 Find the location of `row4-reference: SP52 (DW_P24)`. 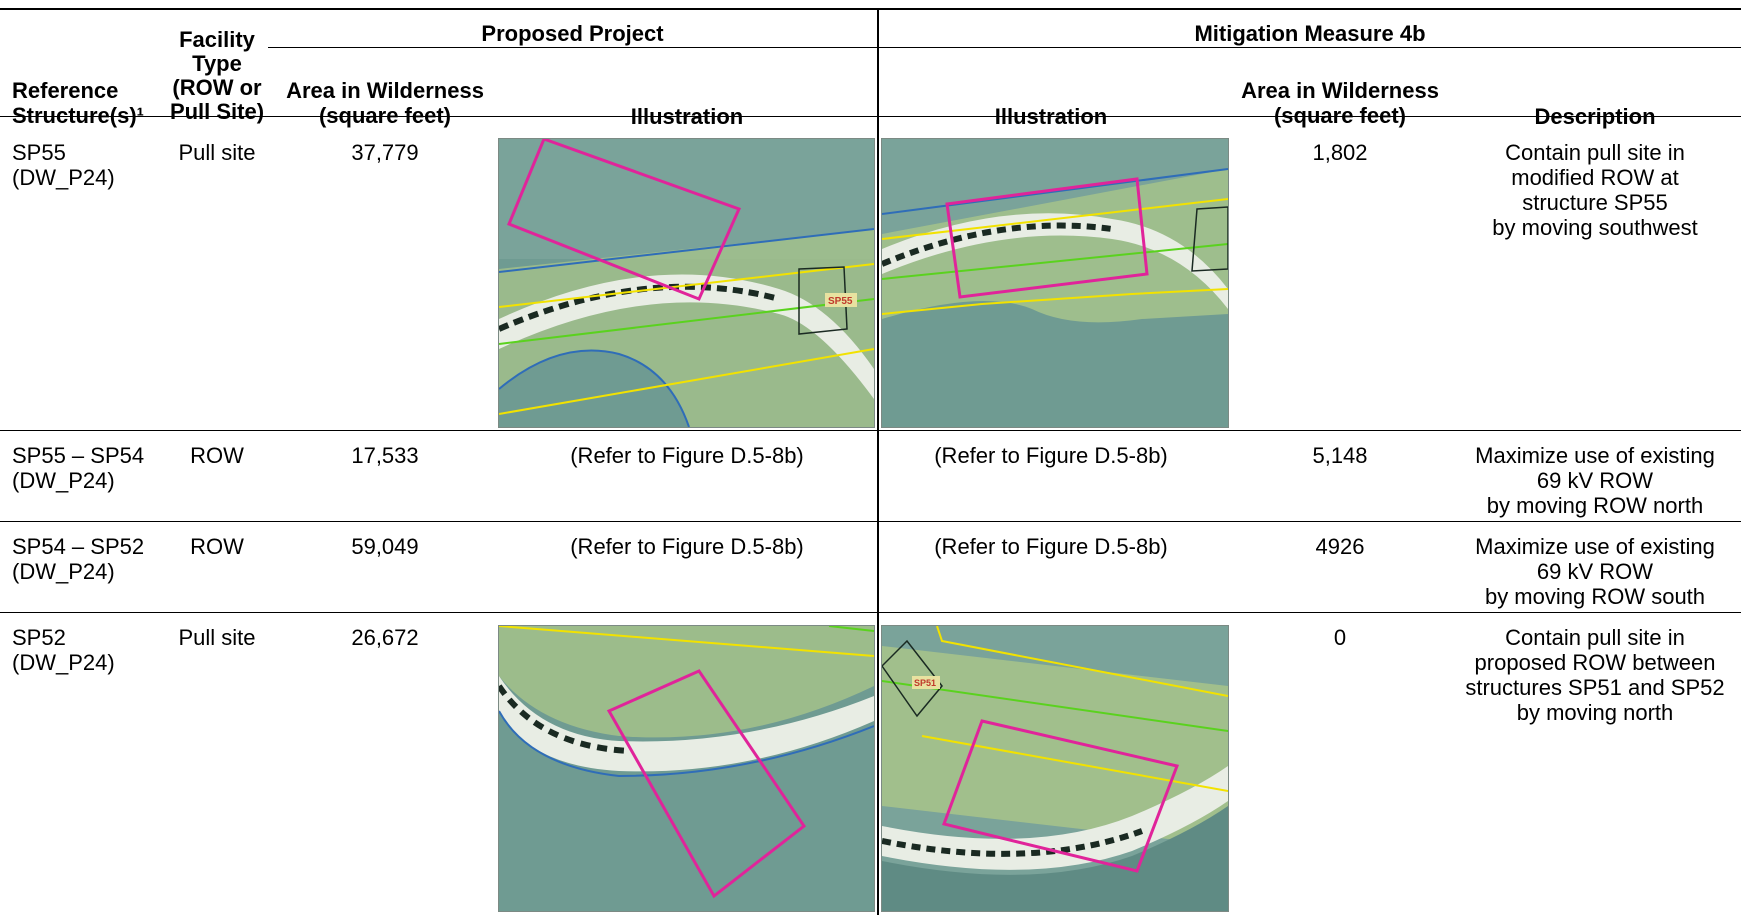

row4-reference: SP52 (DW_P24) is located at coordinates (63, 650).